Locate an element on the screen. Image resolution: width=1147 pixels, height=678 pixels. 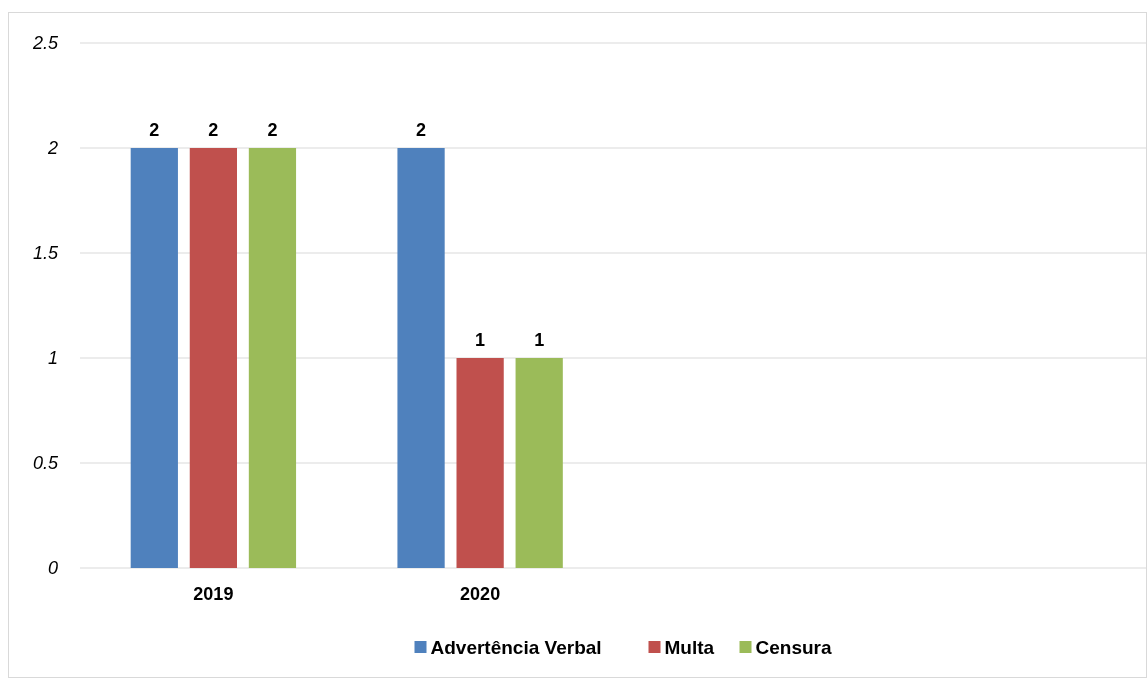
y-tick-label: 0 is located at coordinates (52, 568).